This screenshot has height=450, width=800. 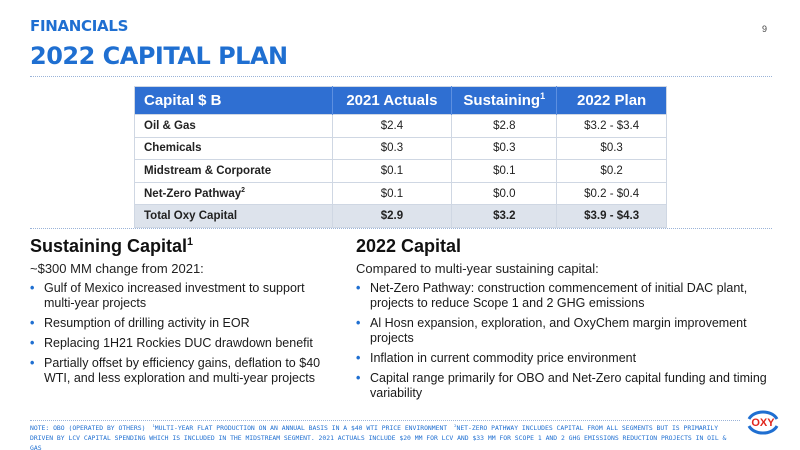 What do you see at coordinates (611, 148) in the screenshot?
I see `cell-2022-plan: $0.3` at bounding box center [611, 148].